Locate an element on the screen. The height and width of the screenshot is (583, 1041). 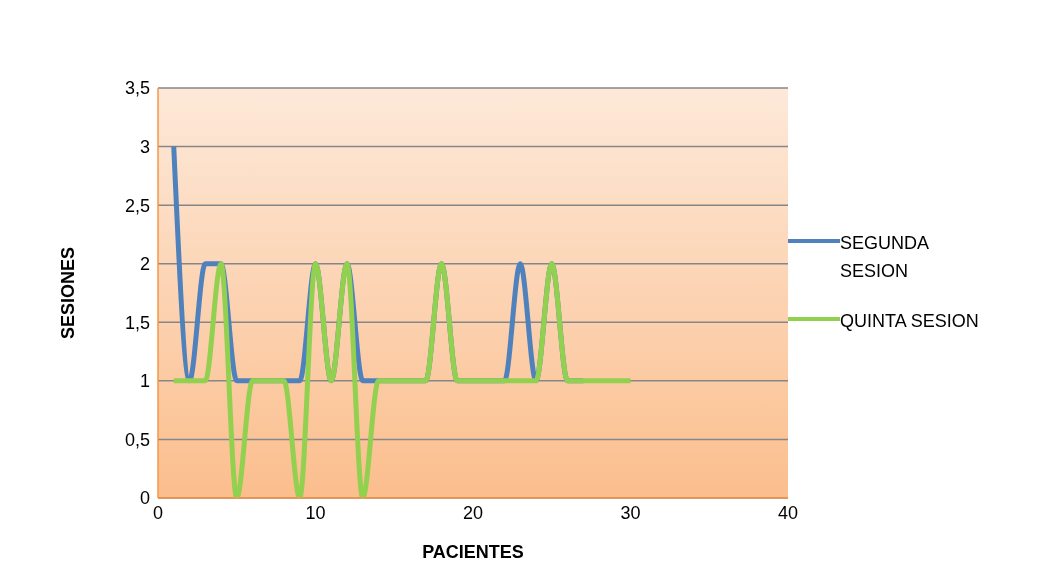
legend-label: SEGUNDA SESION is located at coordinates (885, 257).